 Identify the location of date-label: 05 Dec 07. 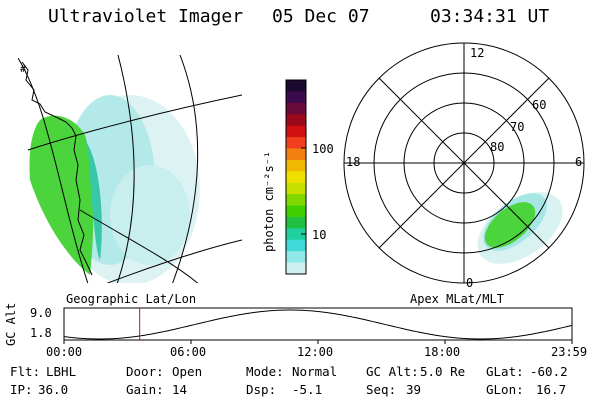
(321, 16).